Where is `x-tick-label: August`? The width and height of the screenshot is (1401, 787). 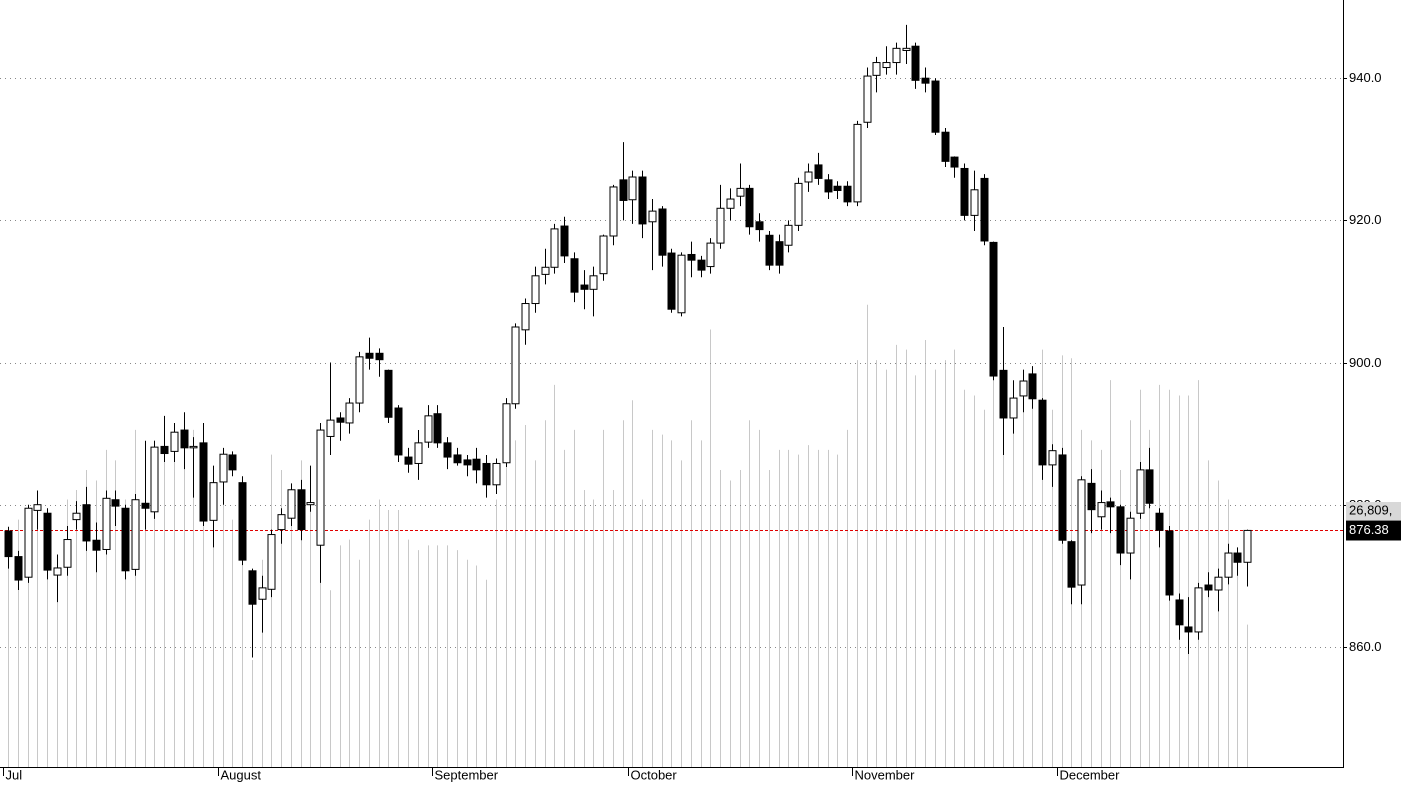 x-tick-label: August is located at coordinates (241, 774).